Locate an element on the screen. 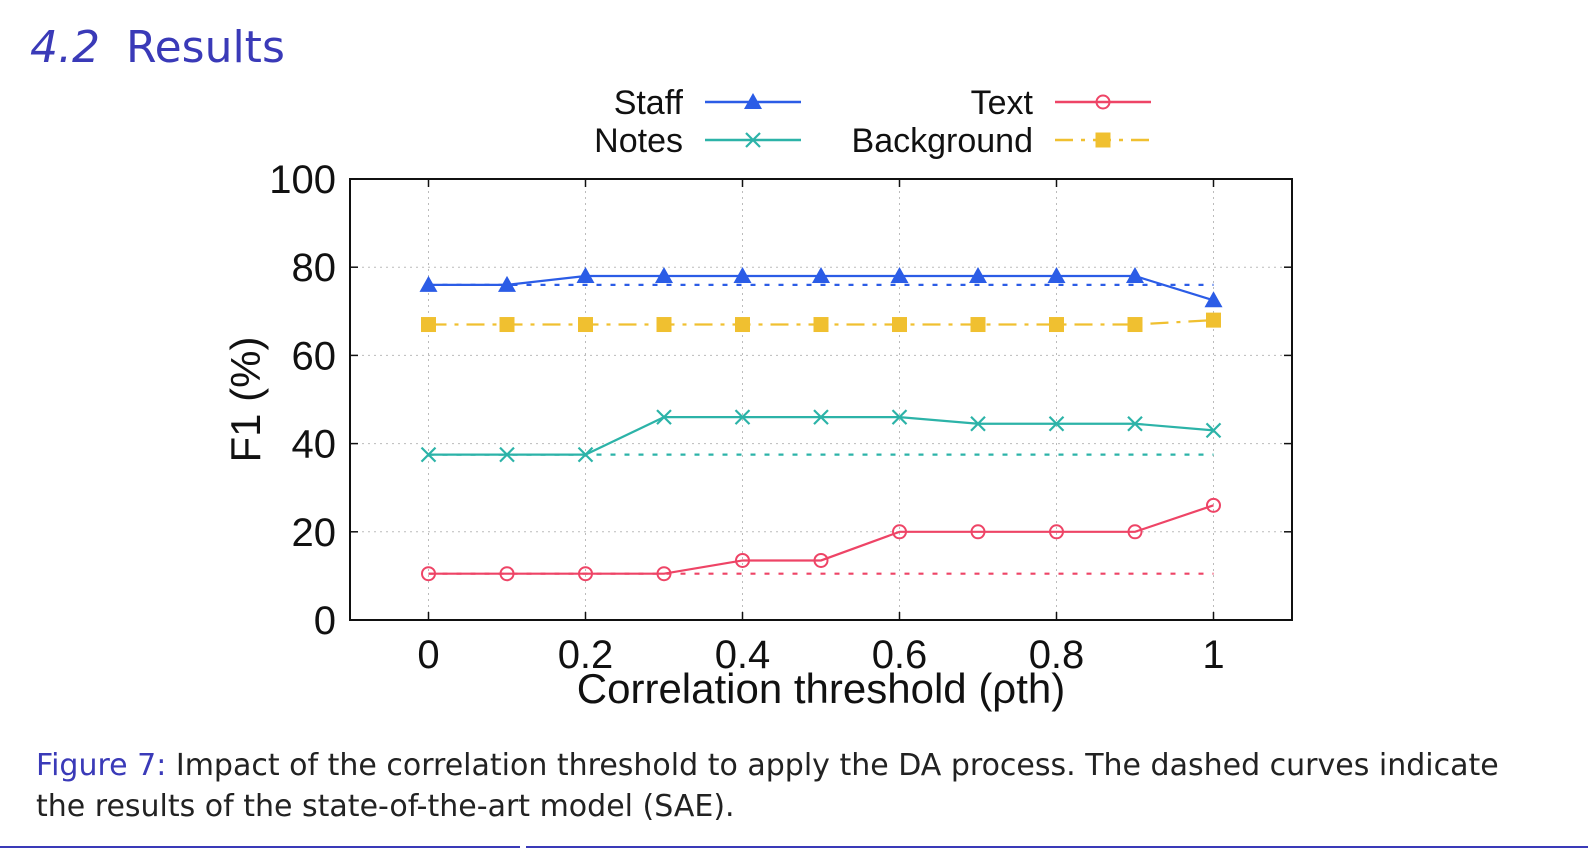  x-axis-title: Correlation threshold (ρth) is located at coordinates (821, 688).